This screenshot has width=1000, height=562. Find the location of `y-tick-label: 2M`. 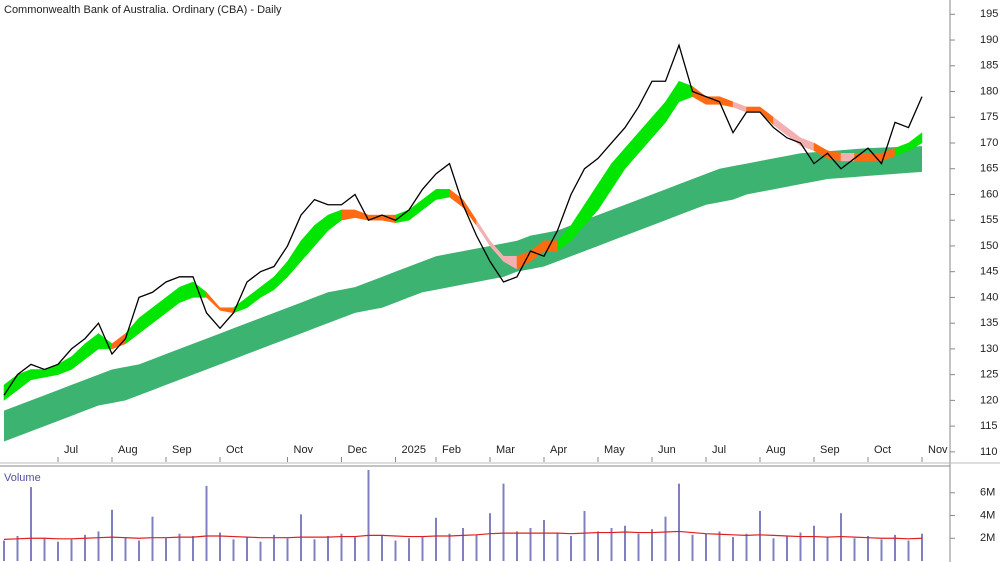

y-tick-label: 2M is located at coordinates (987, 538).